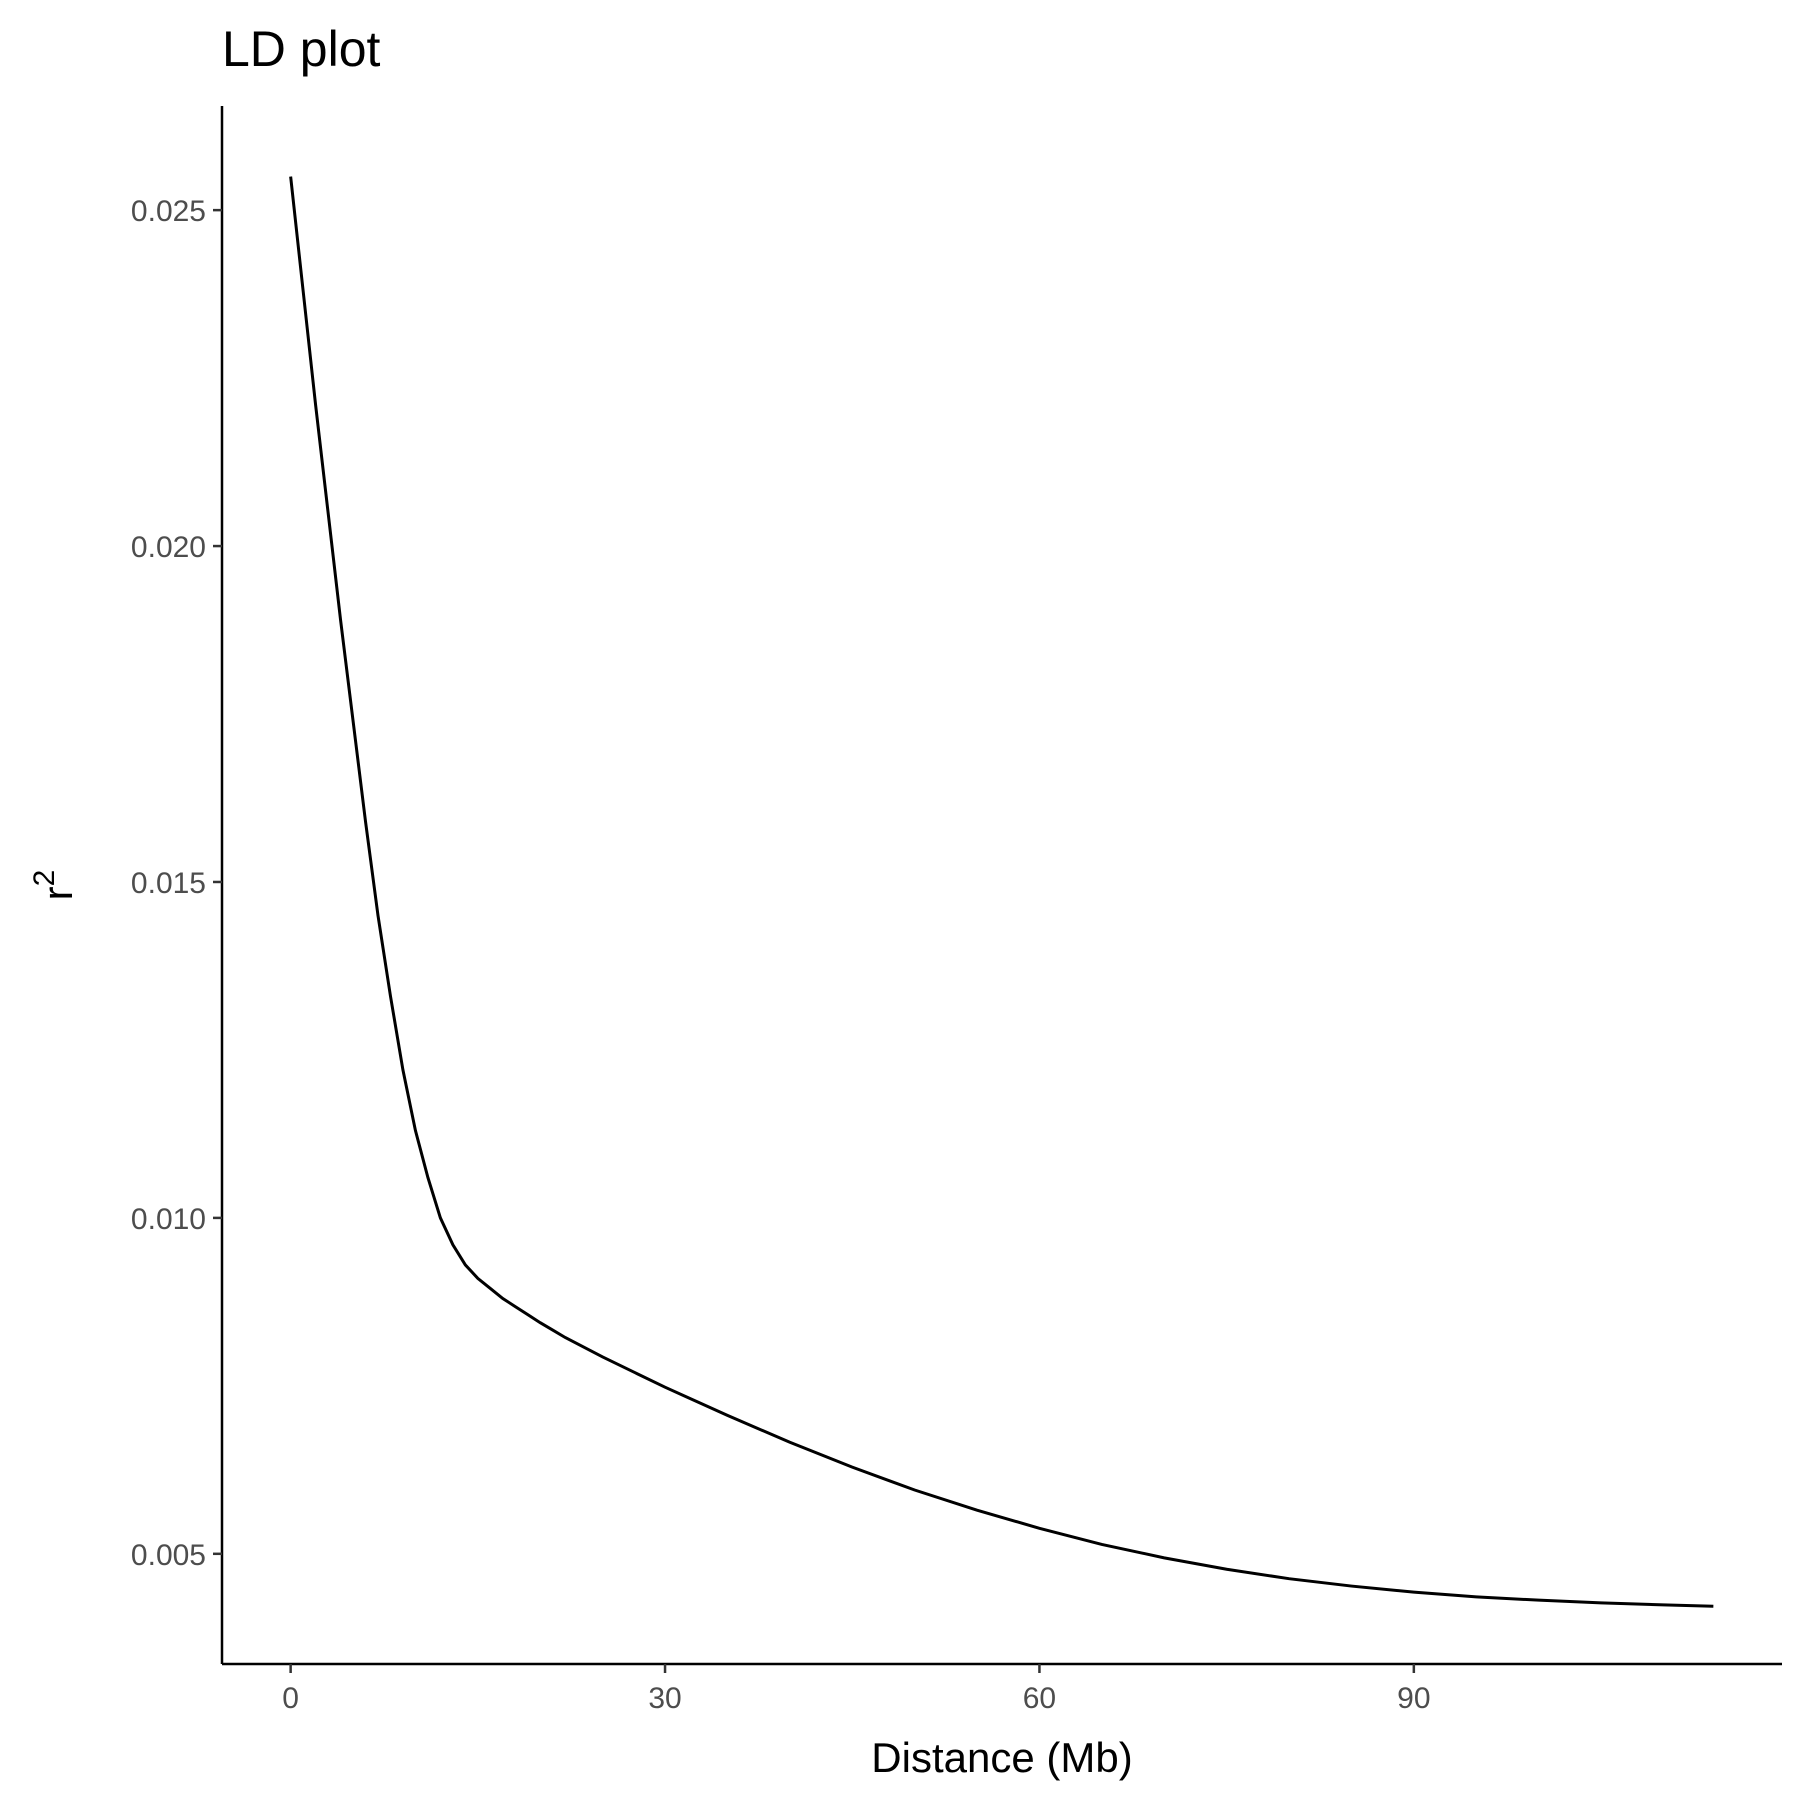 The image size is (1800, 1800). What do you see at coordinates (168, 1219) in the screenshot?
I see `y-tick-label: 0.010` at bounding box center [168, 1219].